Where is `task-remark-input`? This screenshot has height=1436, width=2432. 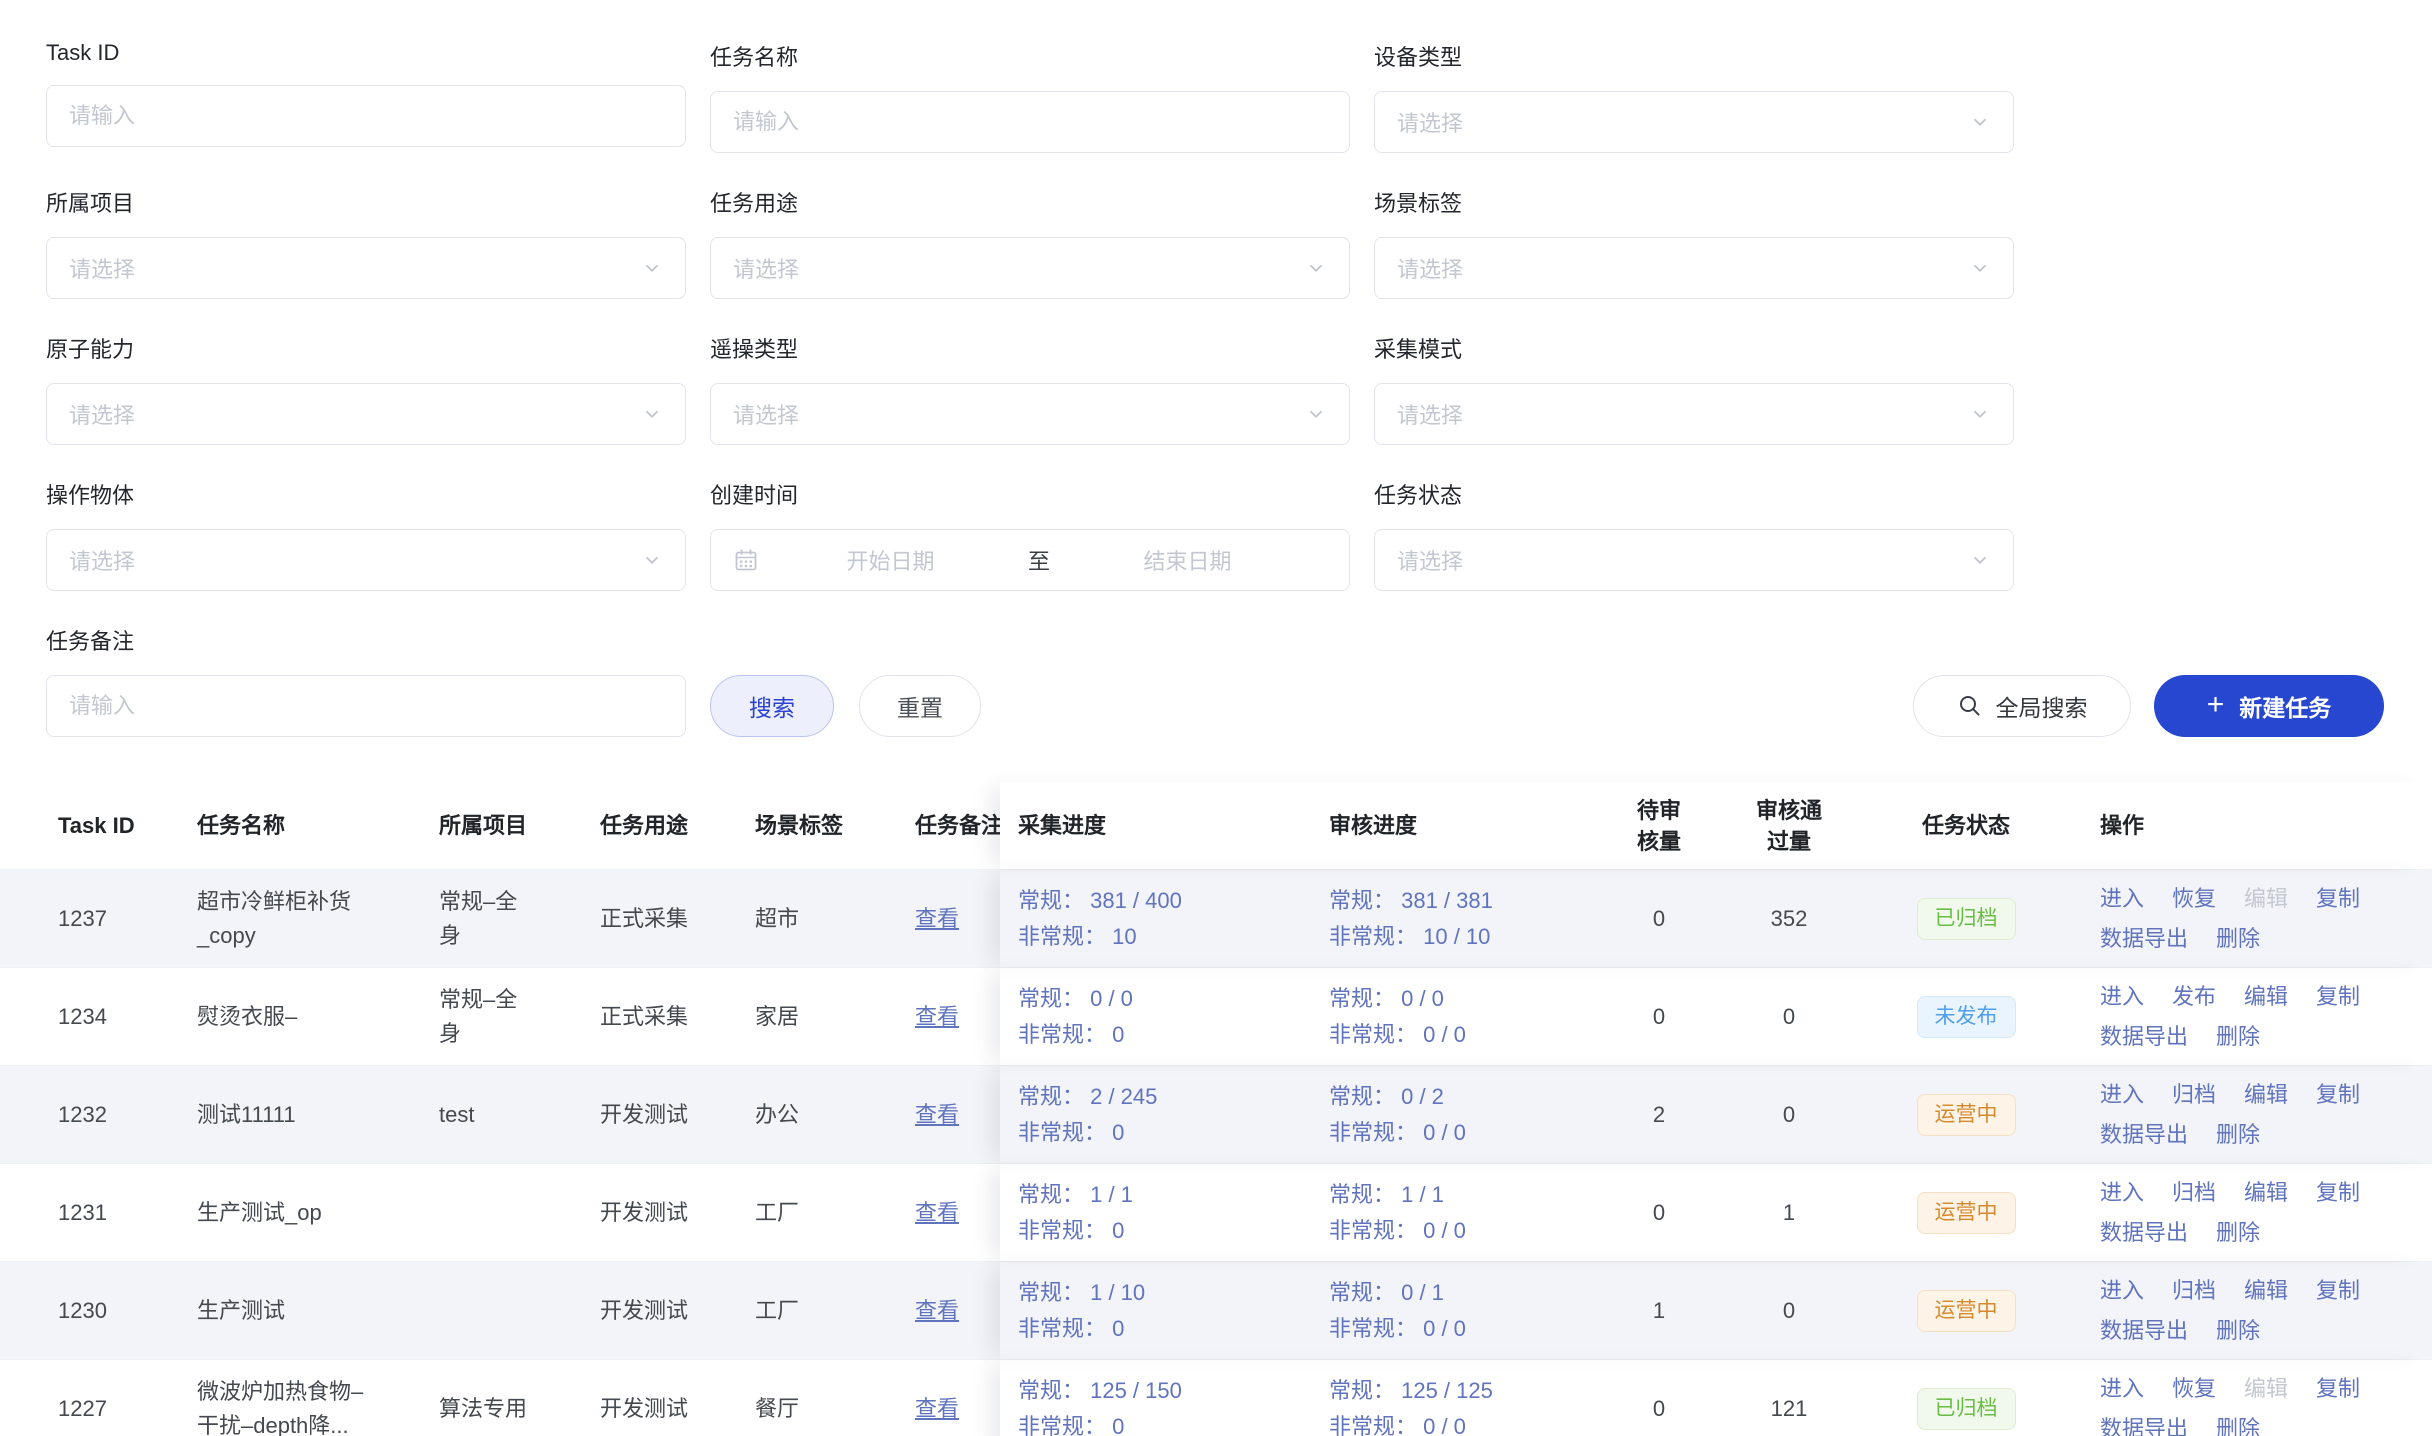 task-remark-input is located at coordinates (366, 706).